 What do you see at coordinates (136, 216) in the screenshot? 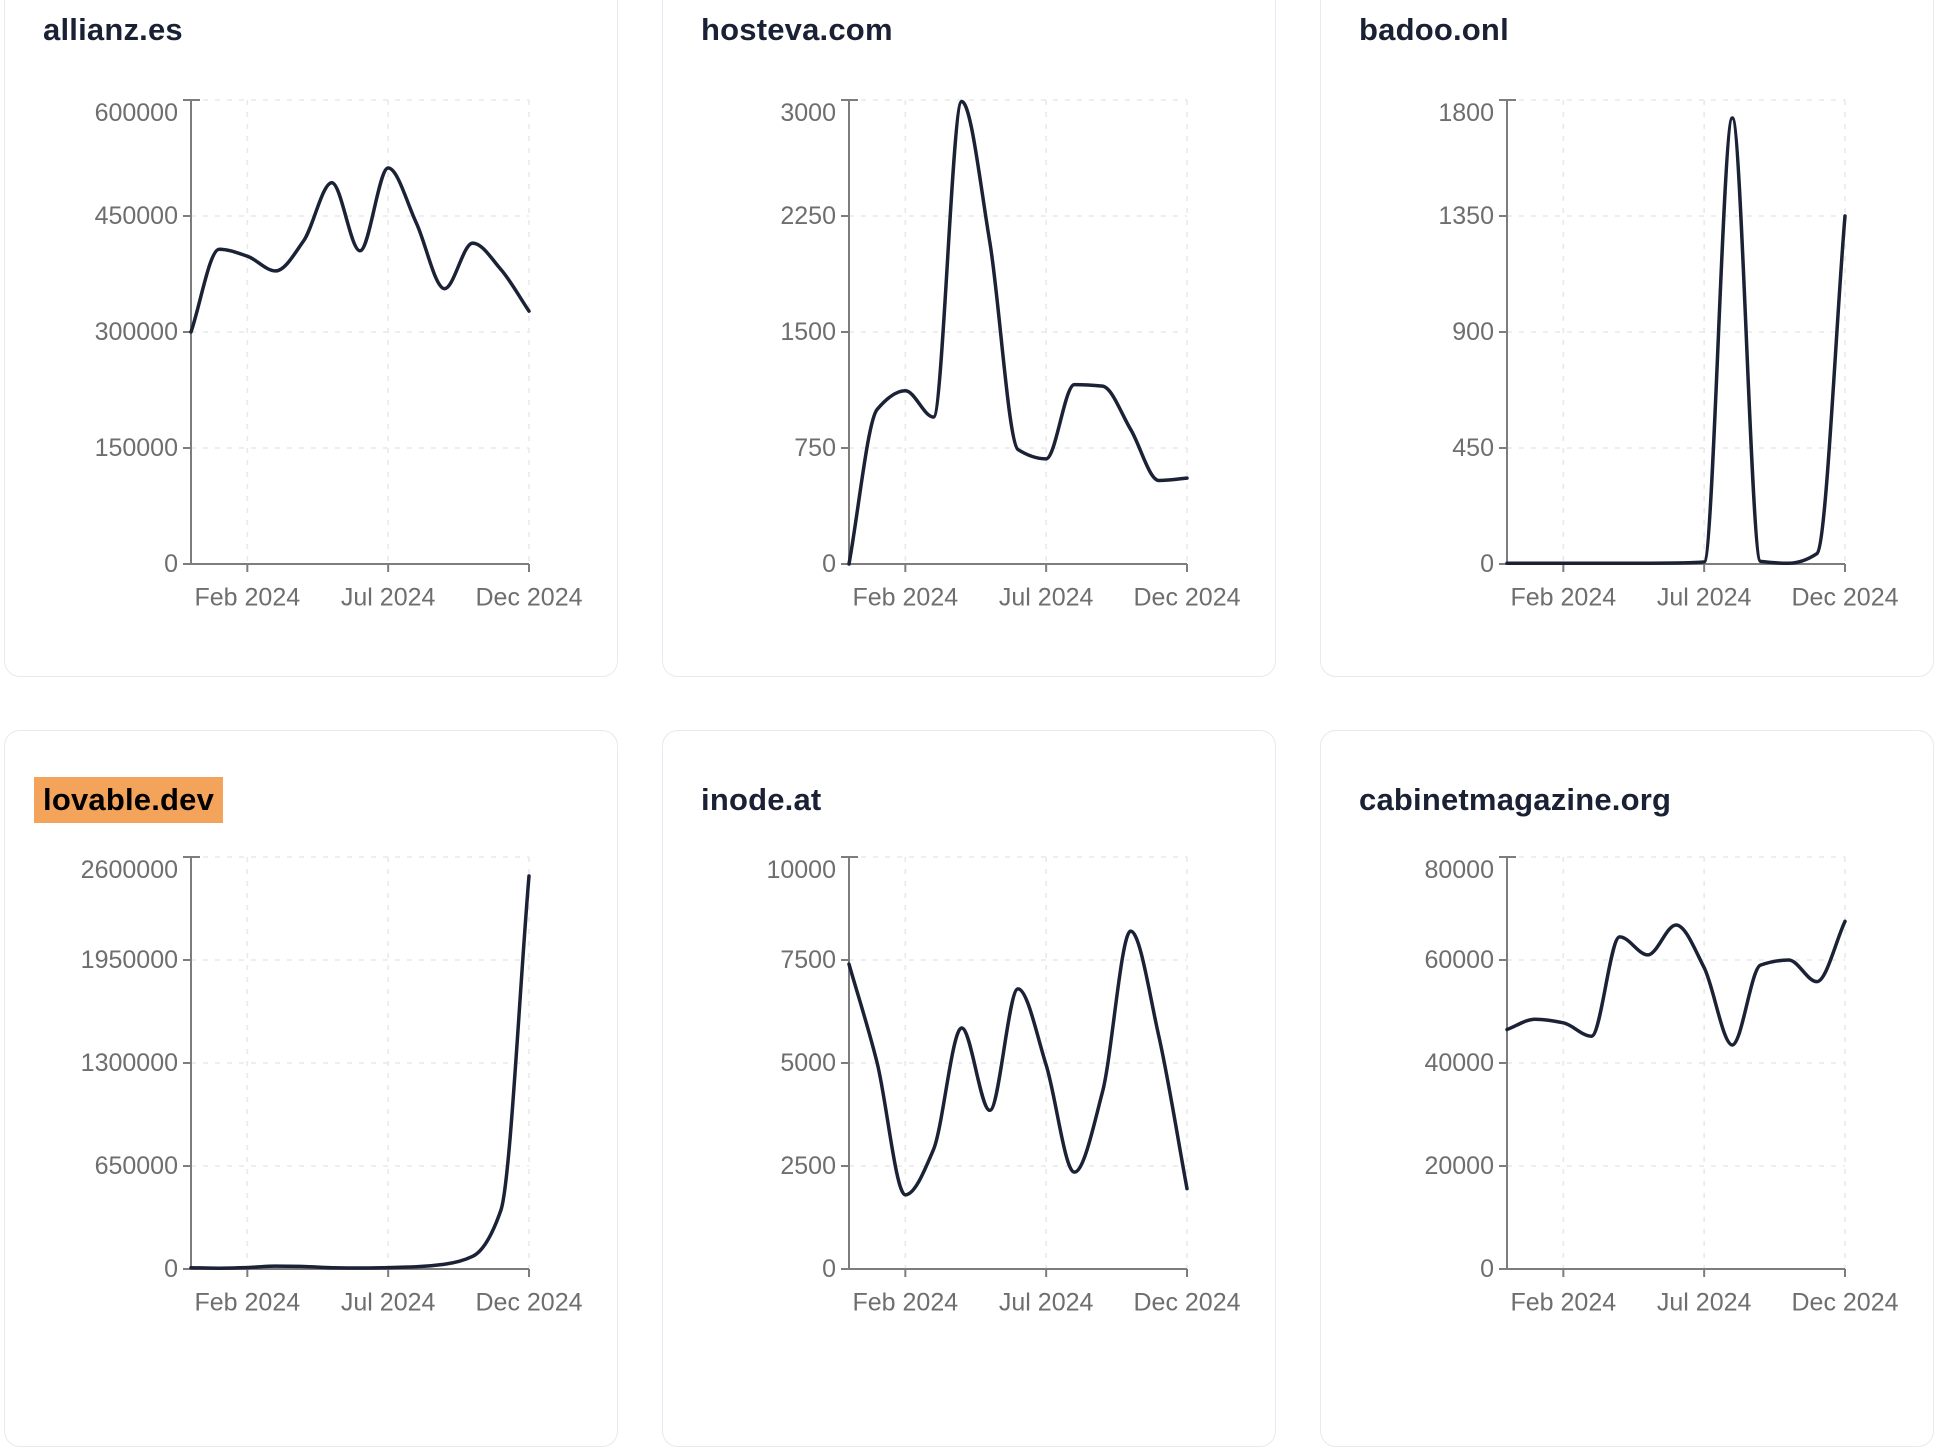
I see `y-tick-label: 450000` at bounding box center [136, 216].